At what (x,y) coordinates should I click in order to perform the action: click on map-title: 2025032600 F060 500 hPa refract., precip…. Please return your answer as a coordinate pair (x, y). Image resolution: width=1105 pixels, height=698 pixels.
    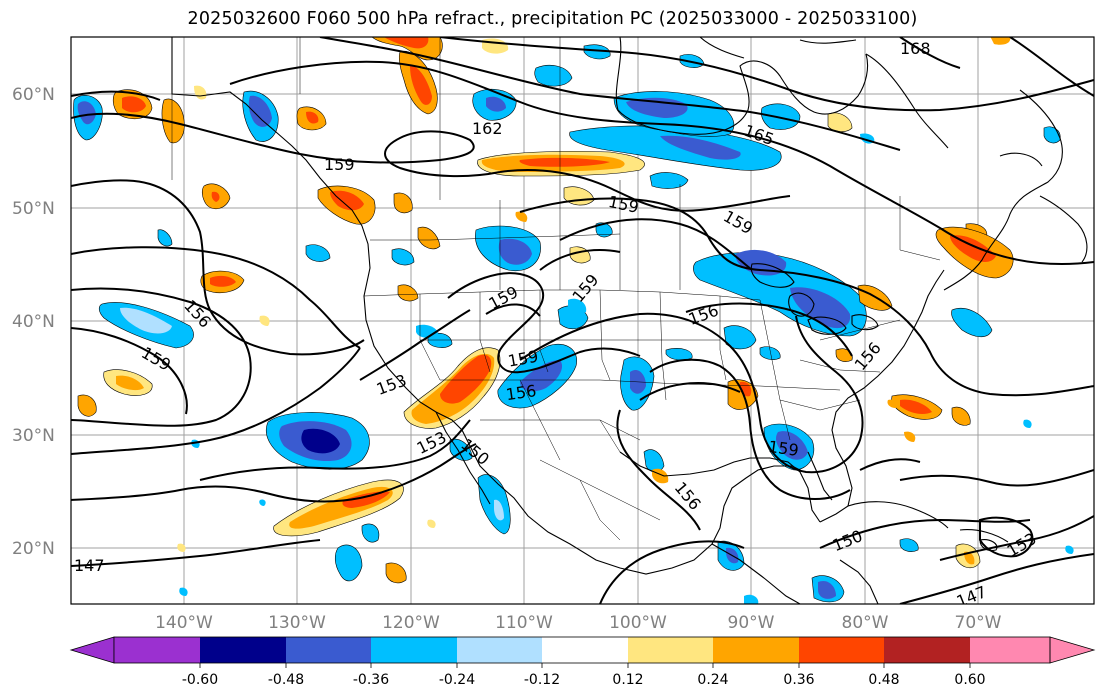
    Looking at the image, I should click on (552, 19).